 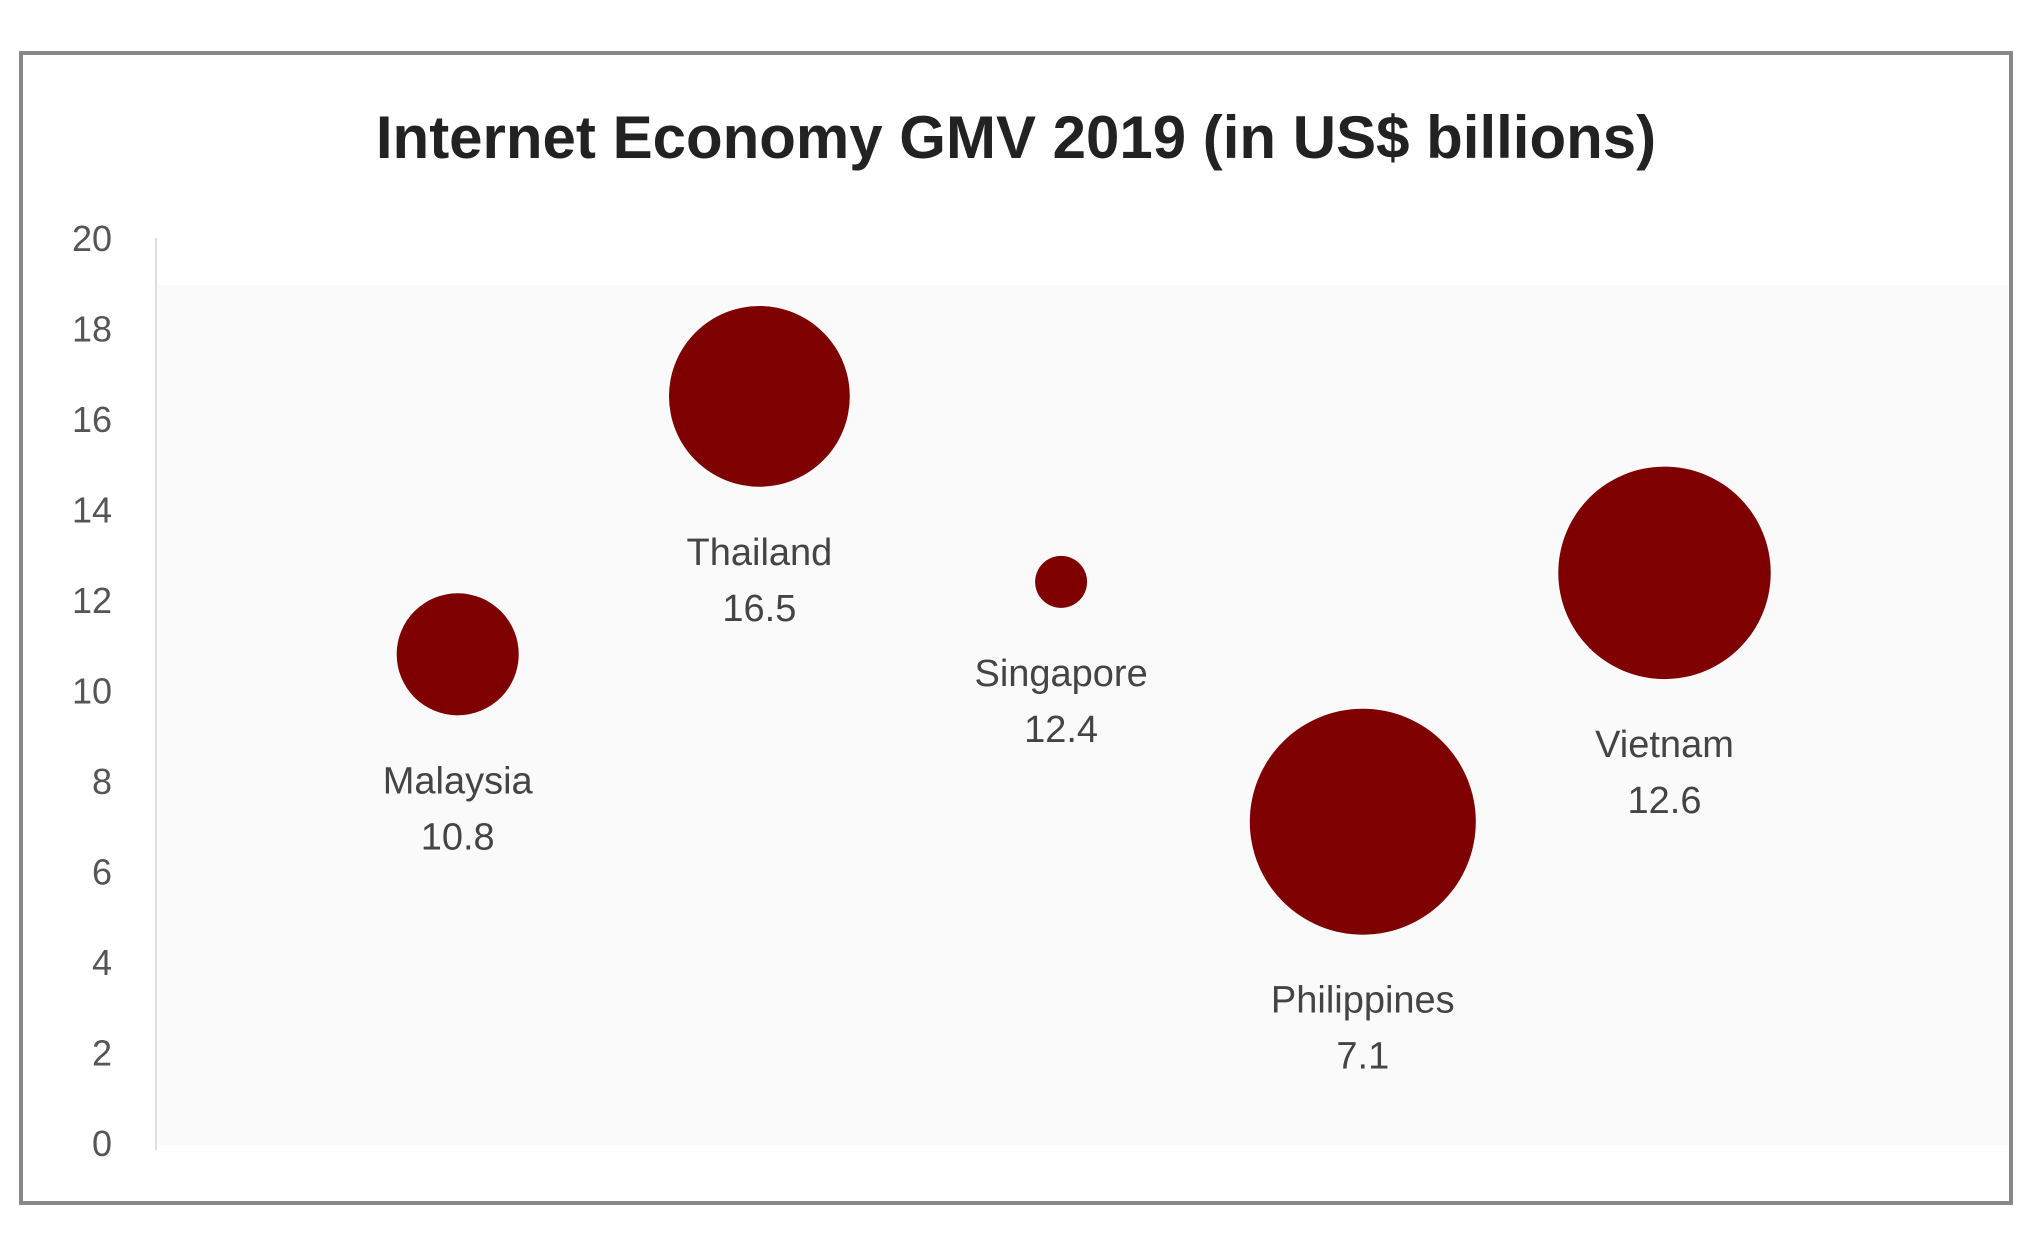 What do you see at coordinates (759, 396) in the screenshot?
I see `bubble-thailand` at bounding box center [759, 396].